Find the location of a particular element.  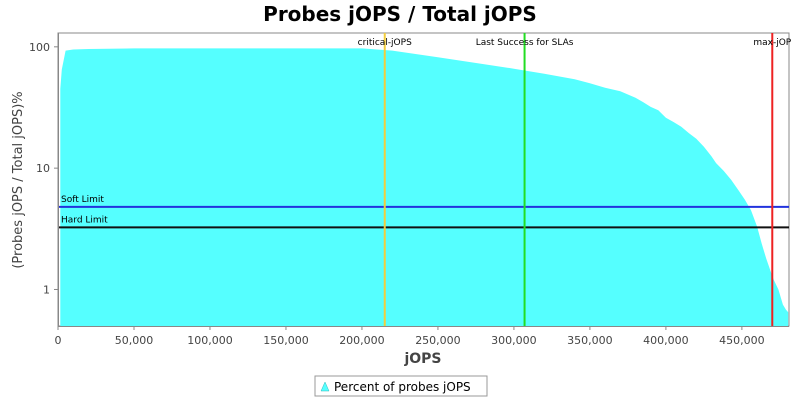

x-tick-label-9: 450,000 is located at coordinates (742, 340).